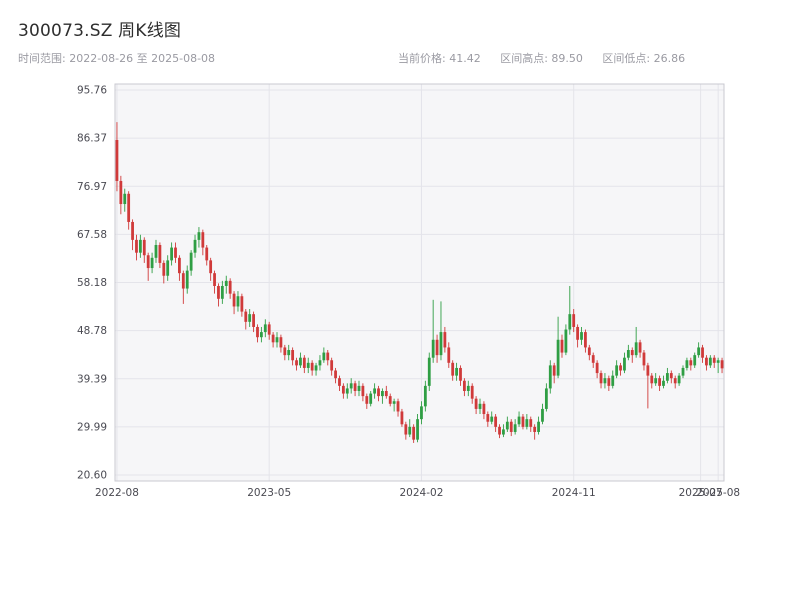  What do you see at coordinates (92, 427) in the screenshot?
I see `y-tick-label: 29.99` at bounding box center [92, 427].